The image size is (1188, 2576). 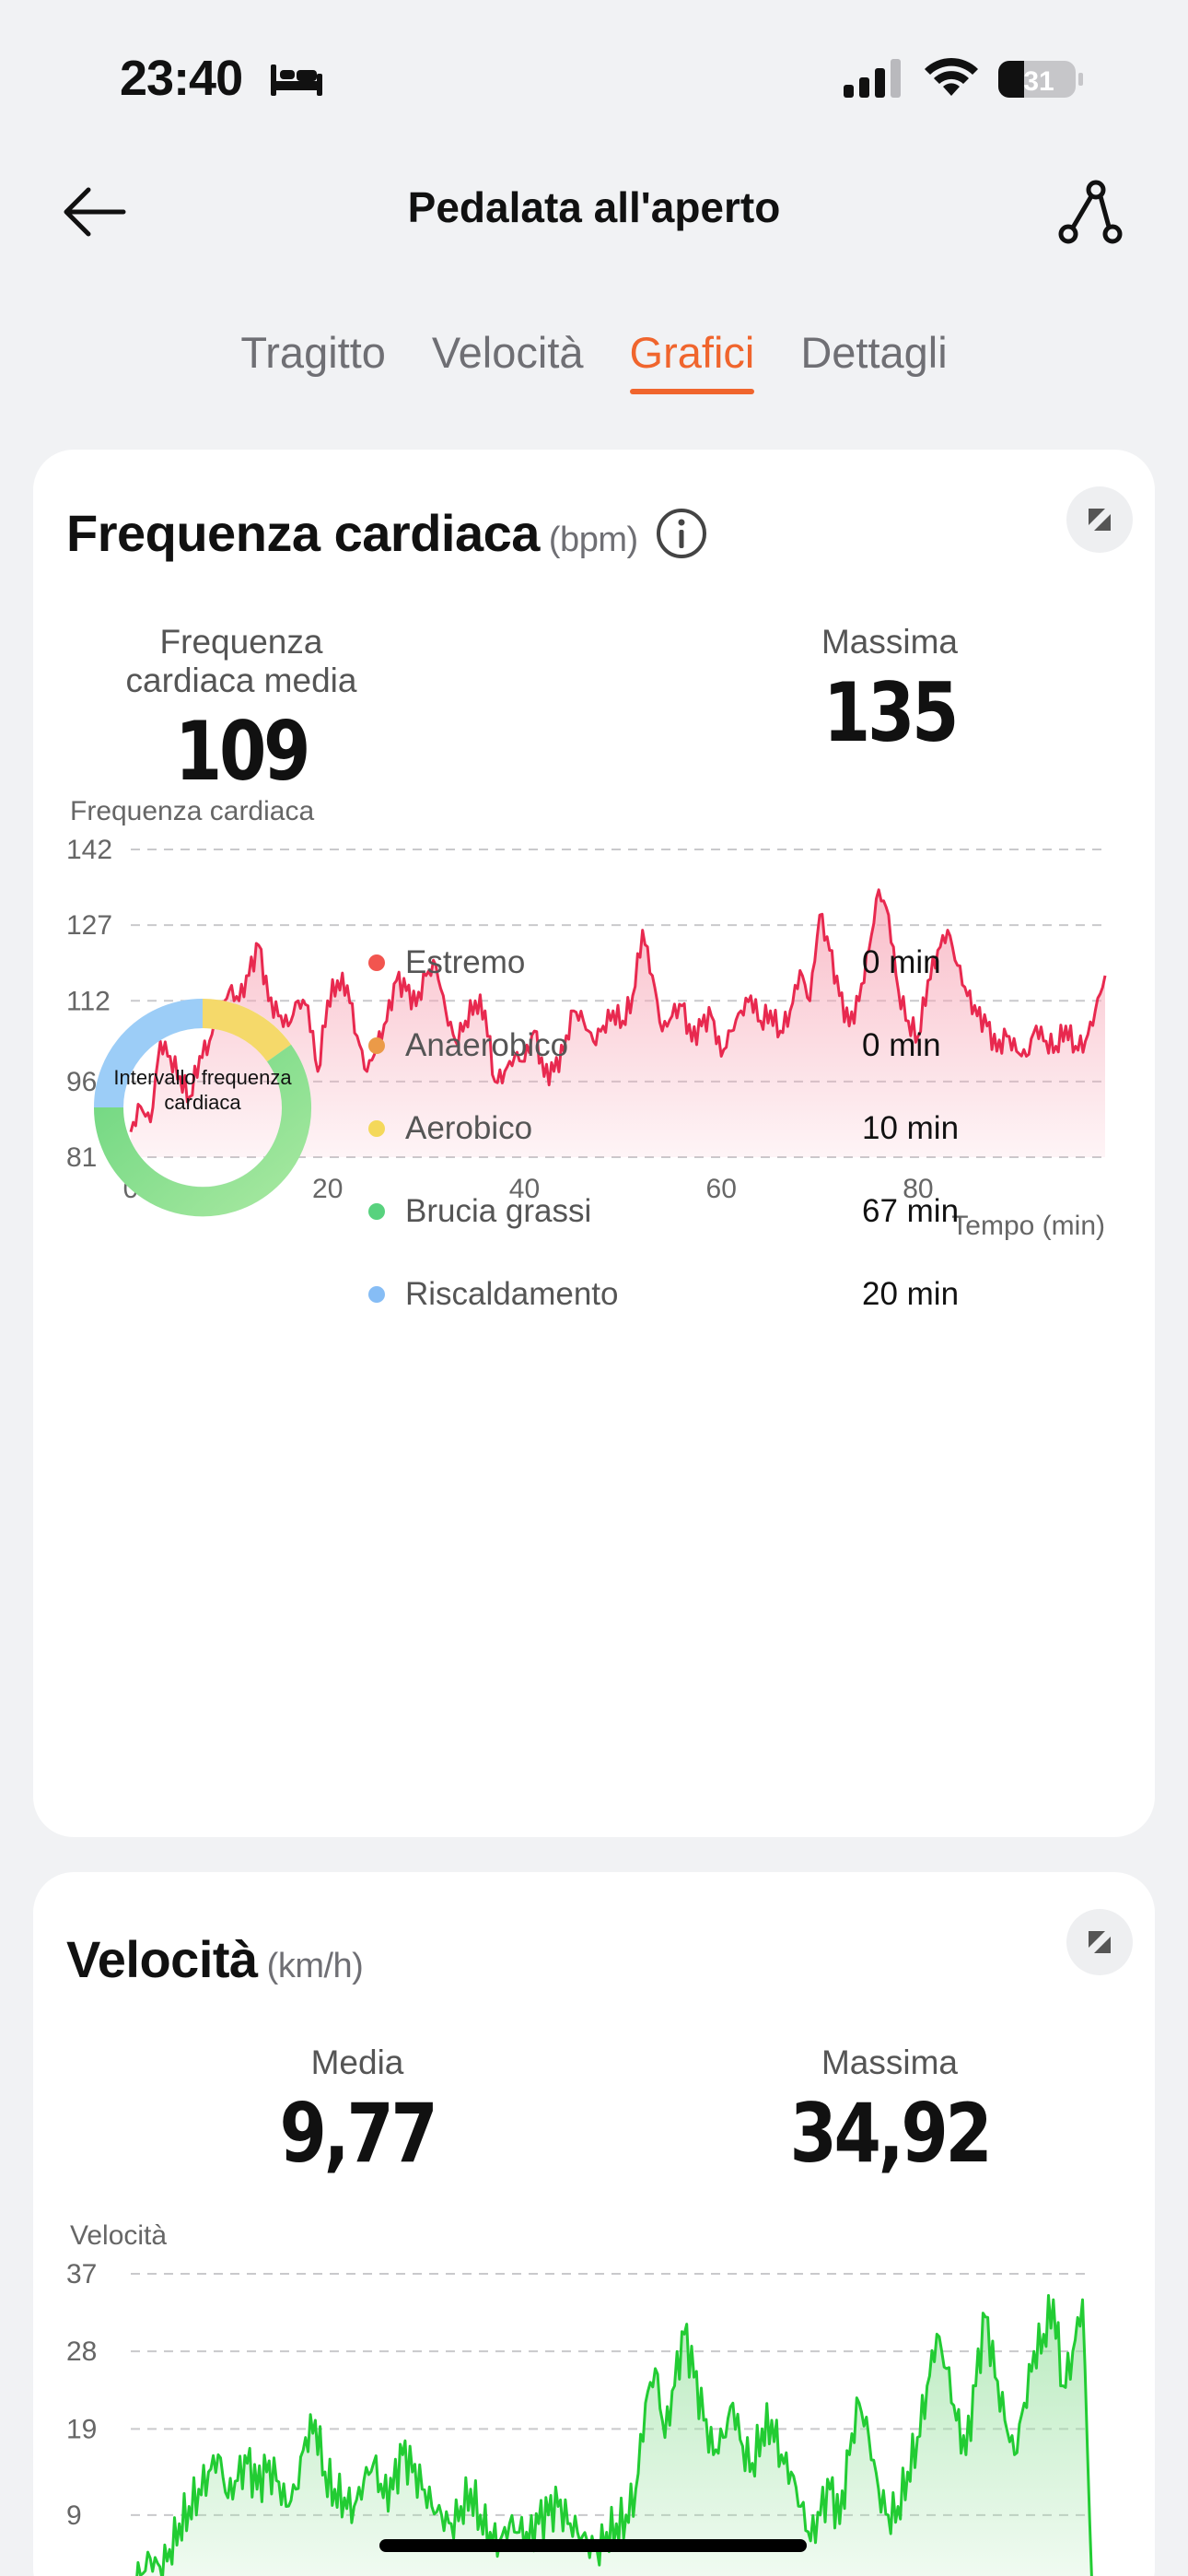 I want to click on y-tick-label: 81, so click(x=81, y=1157).